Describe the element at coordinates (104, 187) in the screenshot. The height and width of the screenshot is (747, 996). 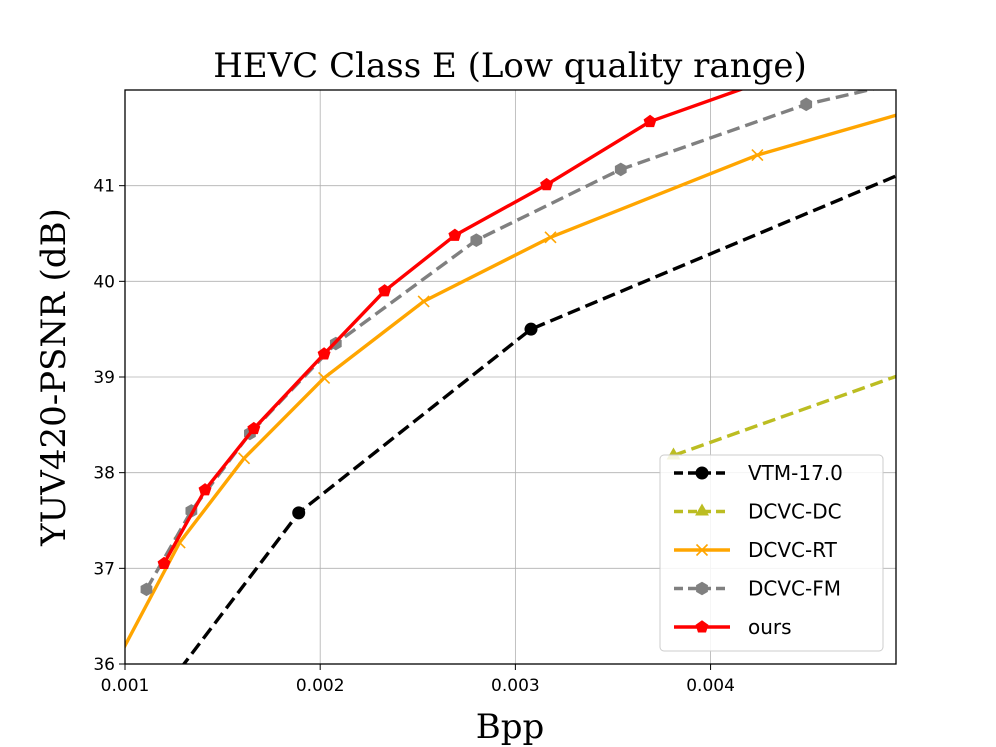
I see `y-tick-label: 41` at that location.